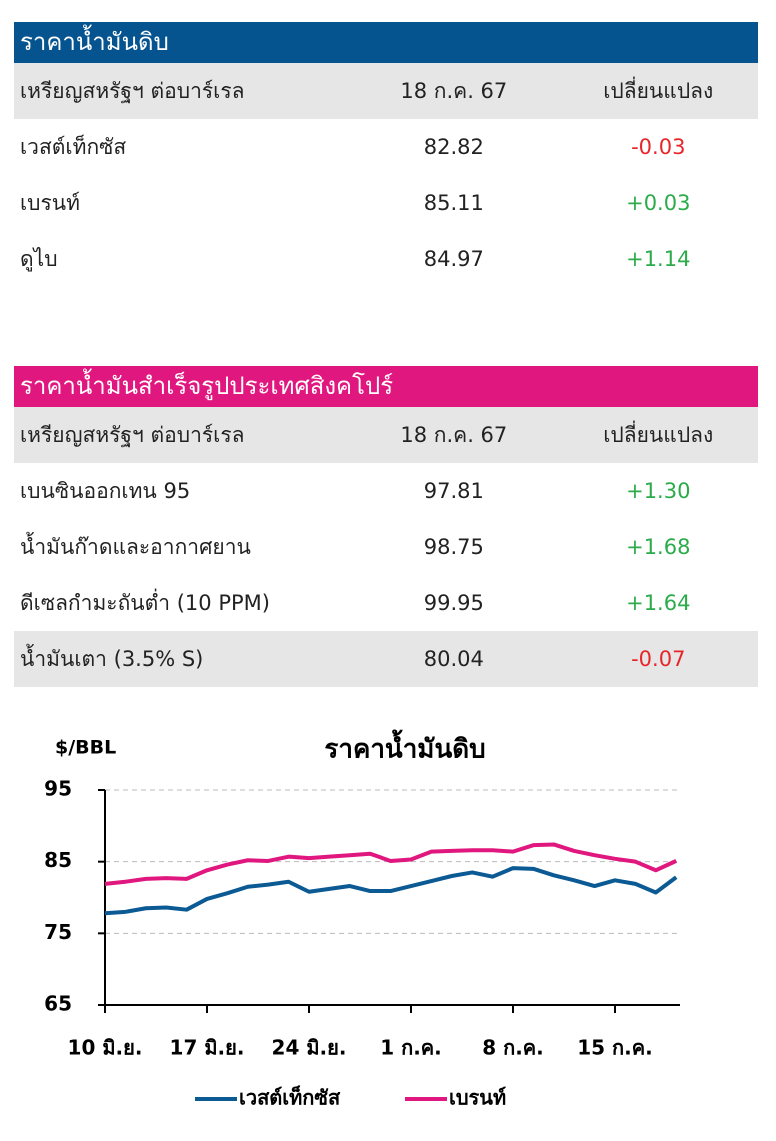 This screenshot has height=1141, width=776. Describe the element at coordinates (386, 203) in the screenshot. I see `table-row: เบรนท์ 85.11 +0.03` at that location.